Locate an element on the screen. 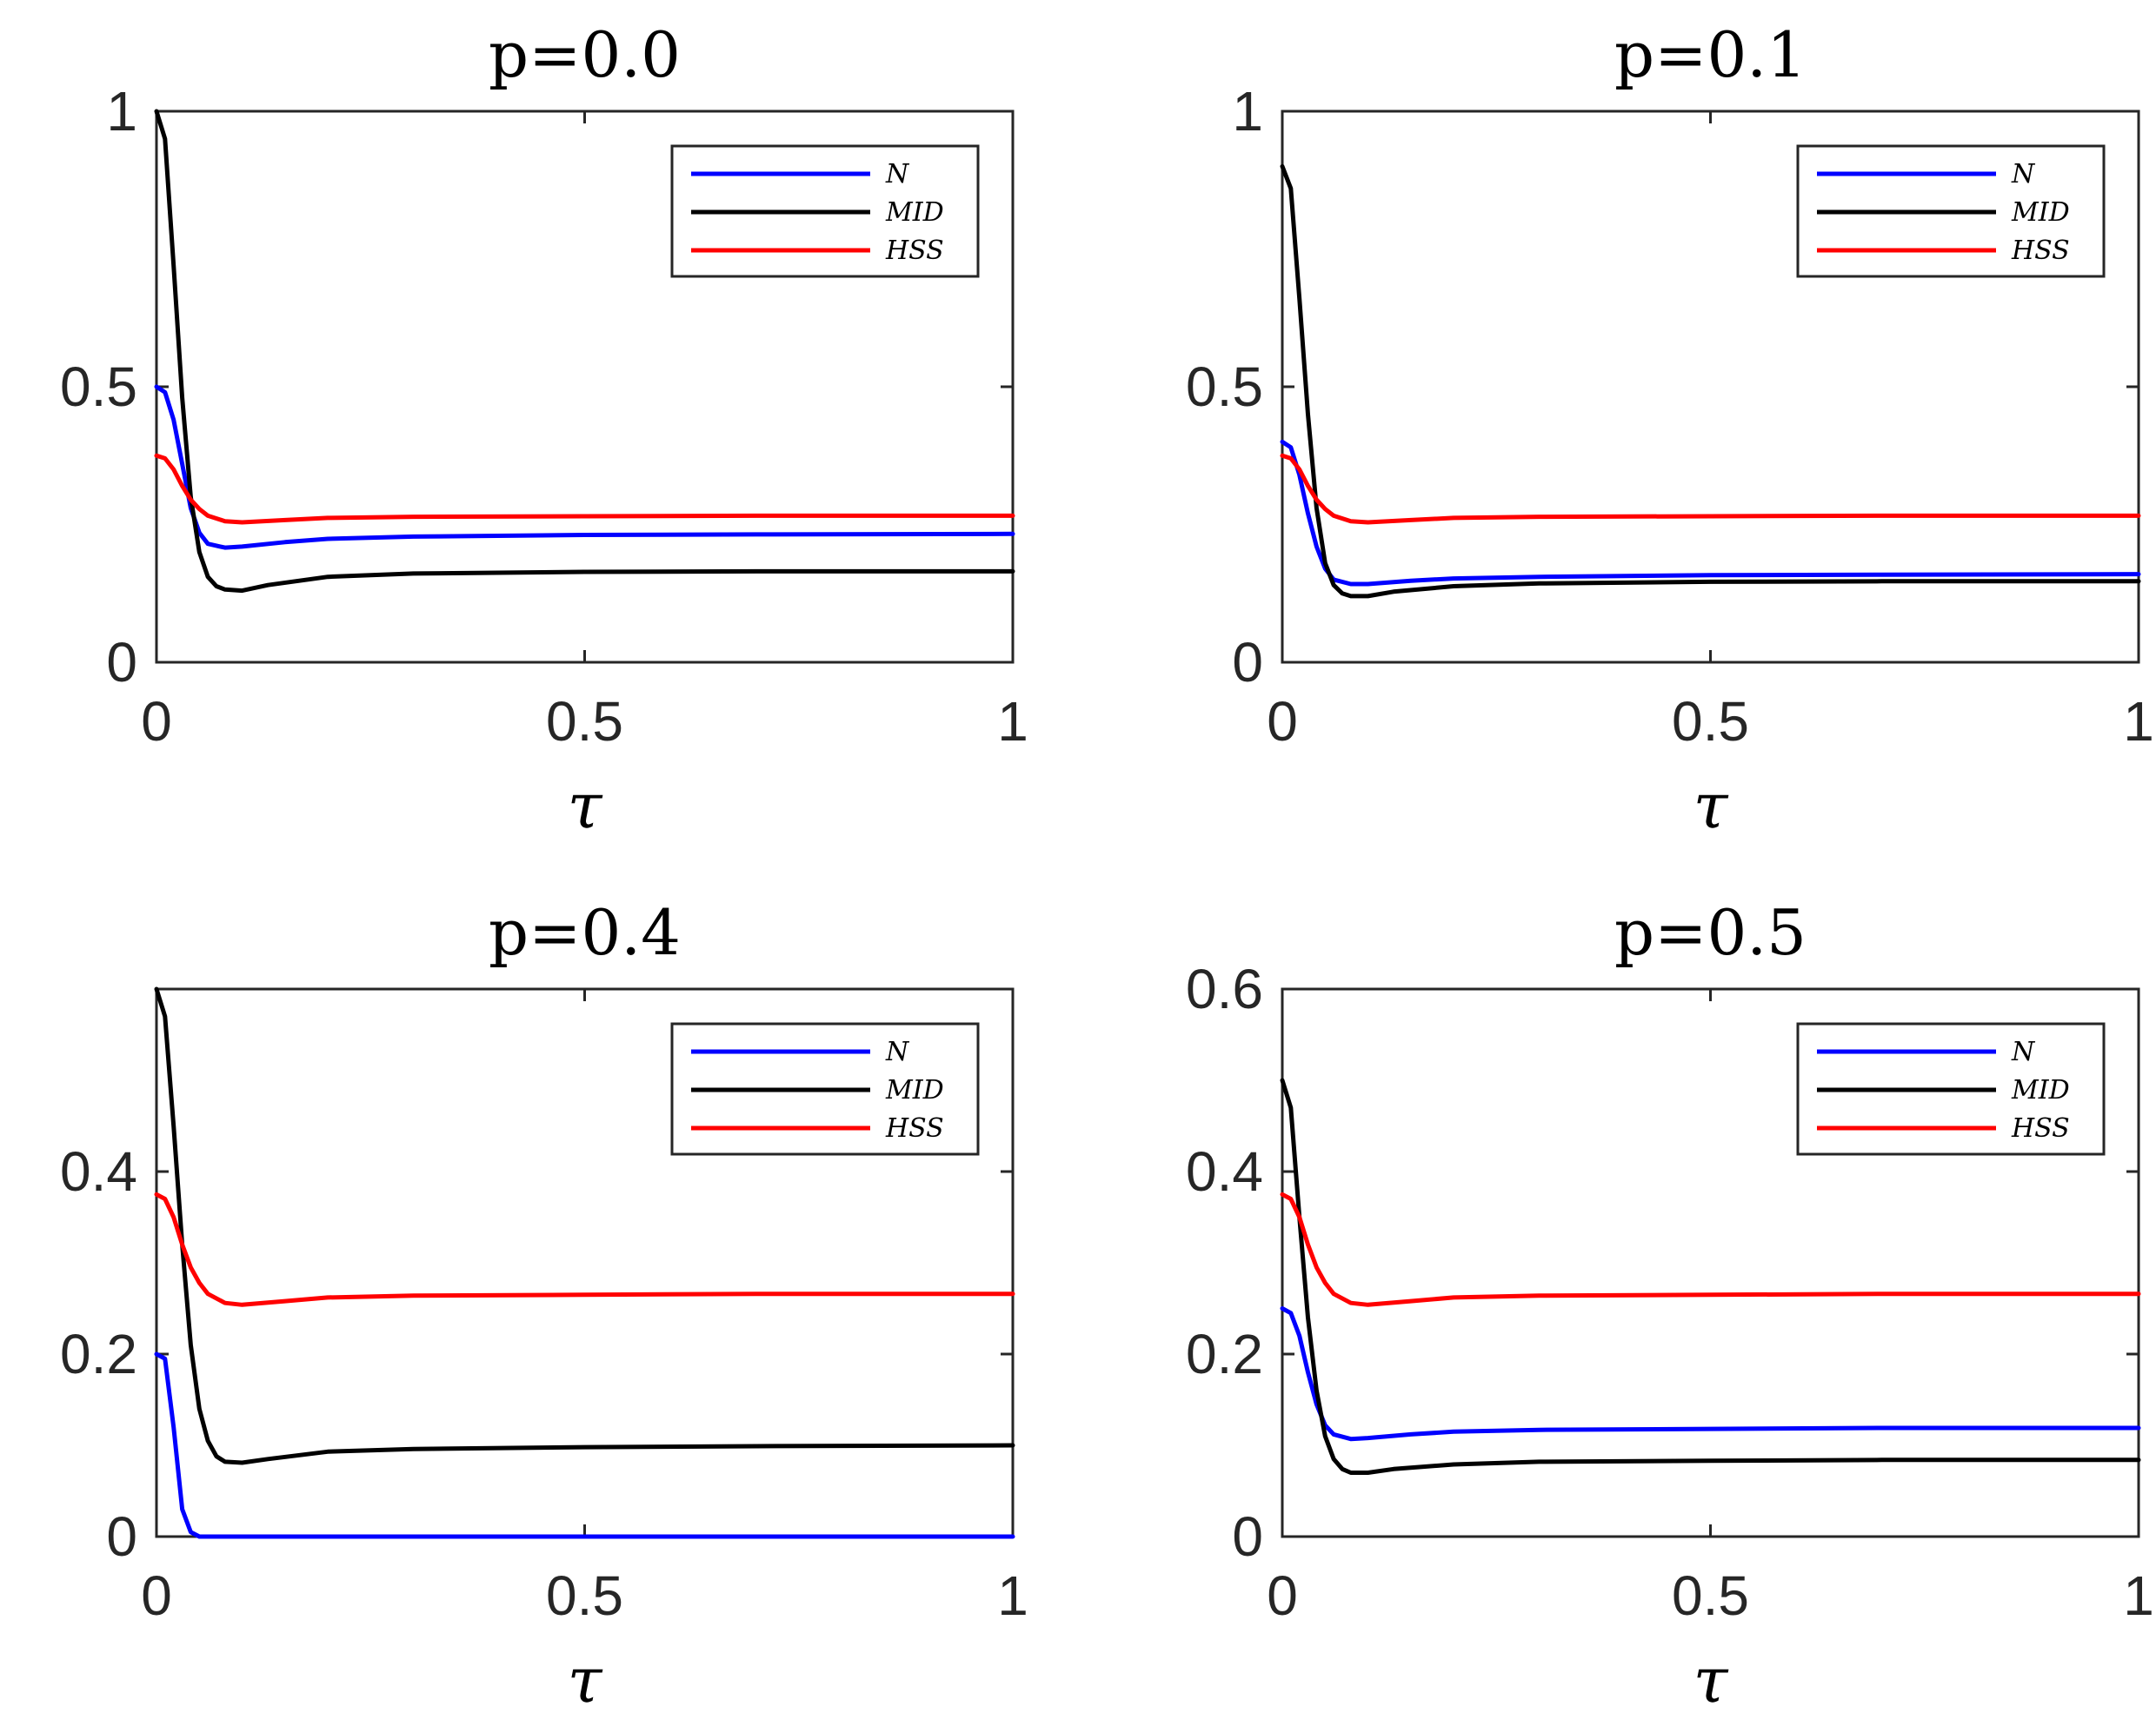 The width and height of the screenshot is (2156, 1733). chart-title: p=0.4 is located at coordinates (585, 933).